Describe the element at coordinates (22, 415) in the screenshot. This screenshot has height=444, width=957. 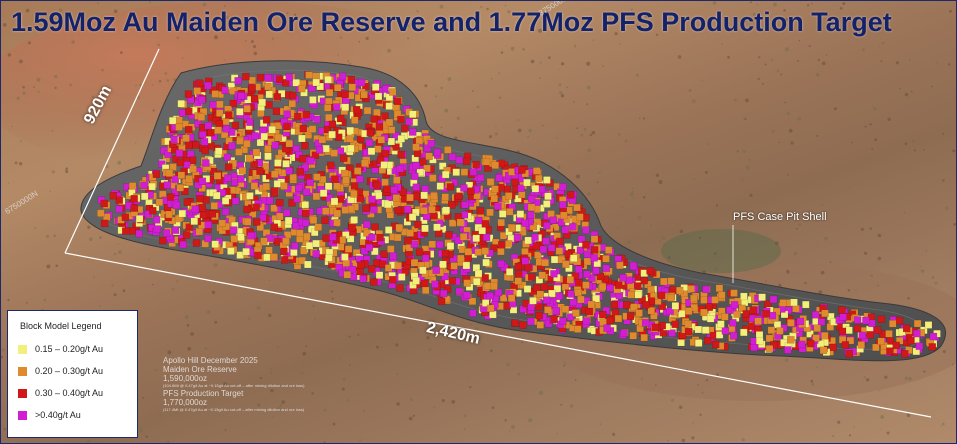
I see `legend-swatch` at that location.